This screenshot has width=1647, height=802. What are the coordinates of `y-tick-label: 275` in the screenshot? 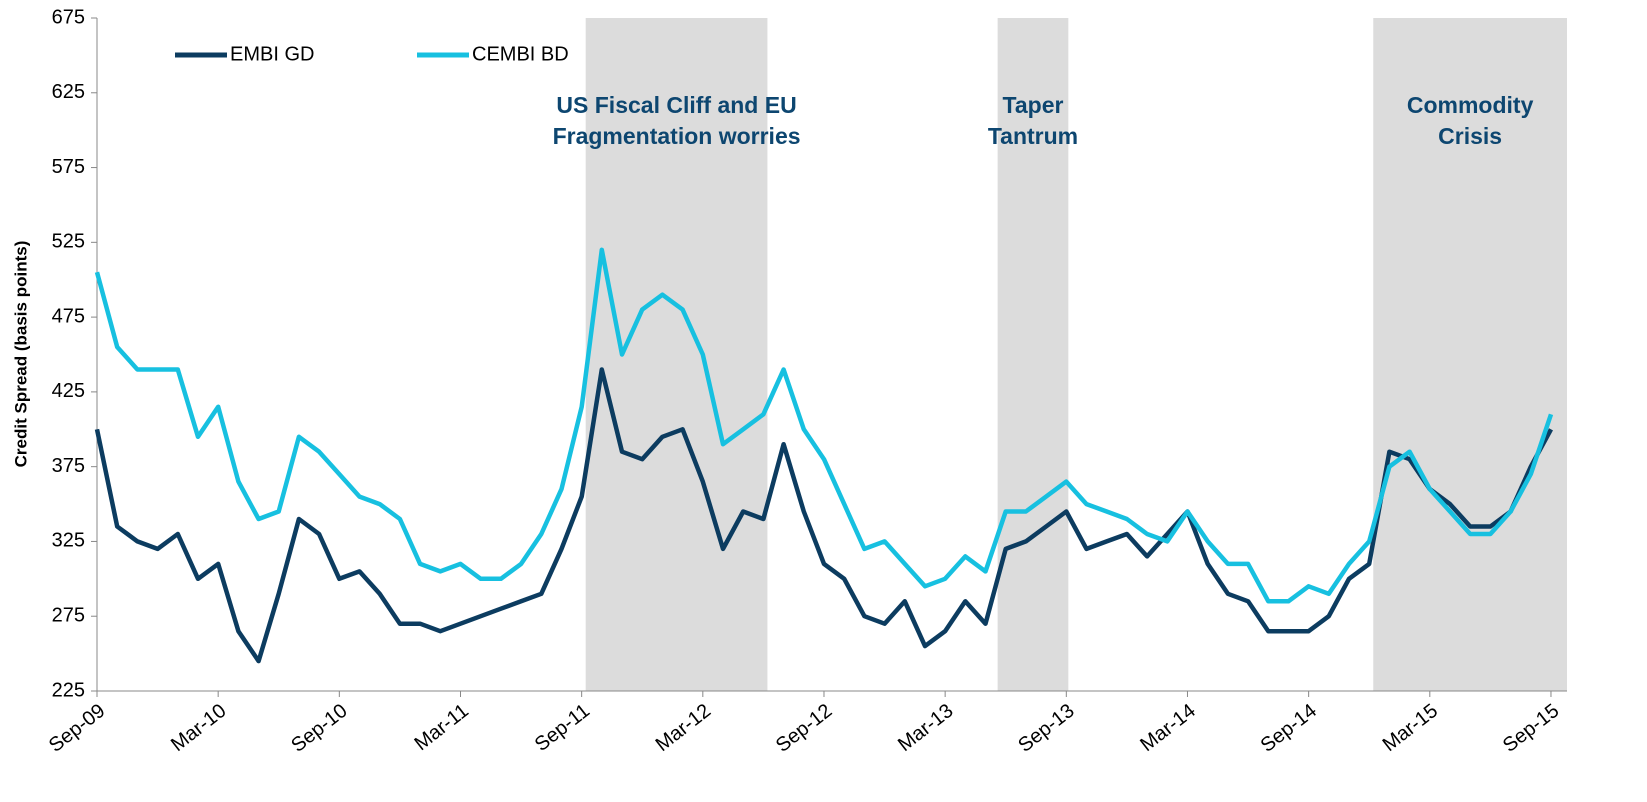 It's located at (68, 616).